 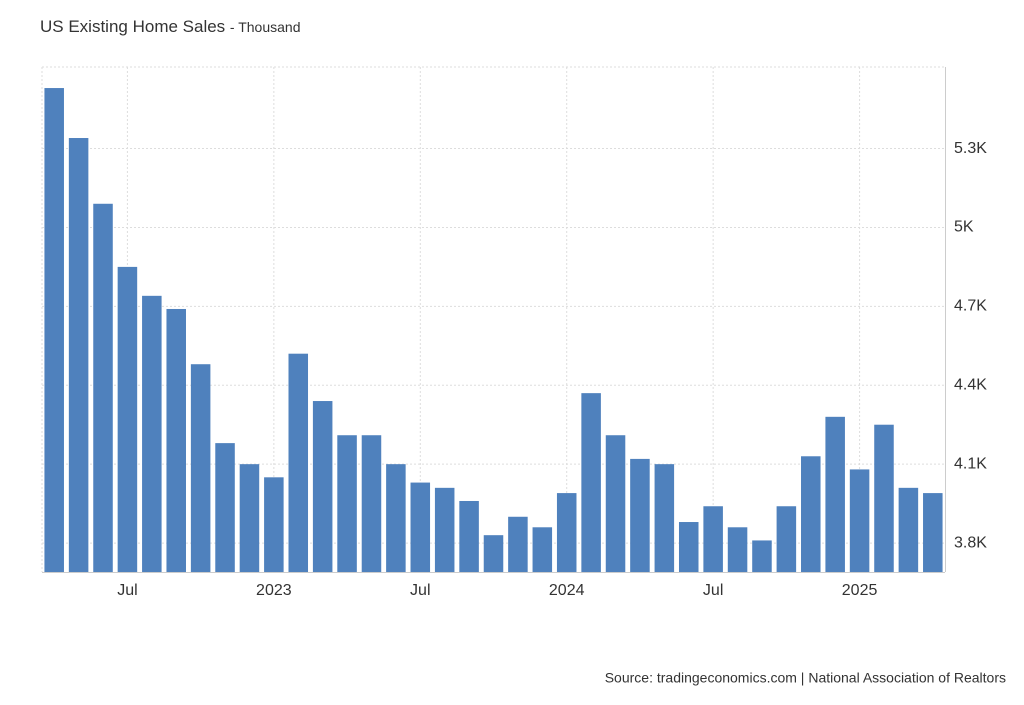 I want to click on y-tick-label: 4.1K, so click(x=970, y=463).